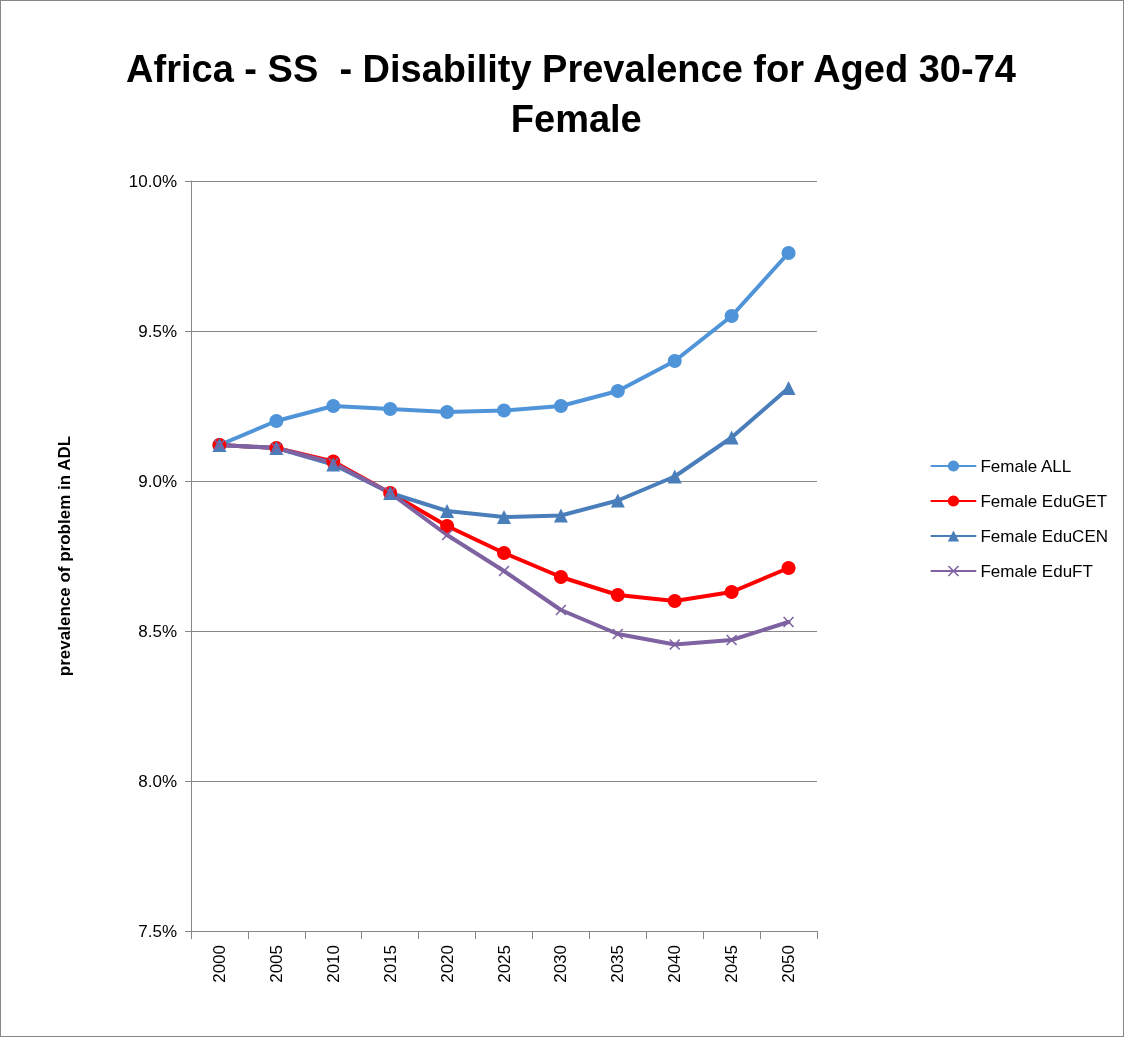 The height and width of the screenshot is (1037, 1124). I want to click on y-tick-label: 8.5%, so click(157, 631).